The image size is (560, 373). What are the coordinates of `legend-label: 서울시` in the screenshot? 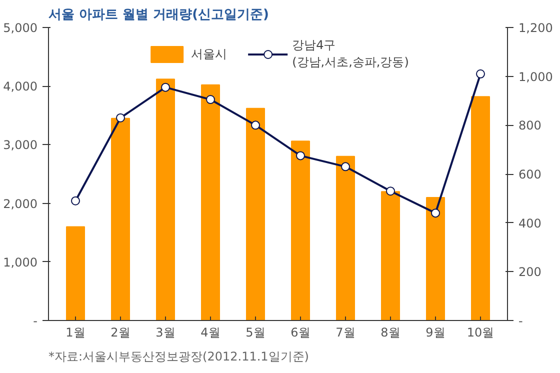 It's located at (209, 54).